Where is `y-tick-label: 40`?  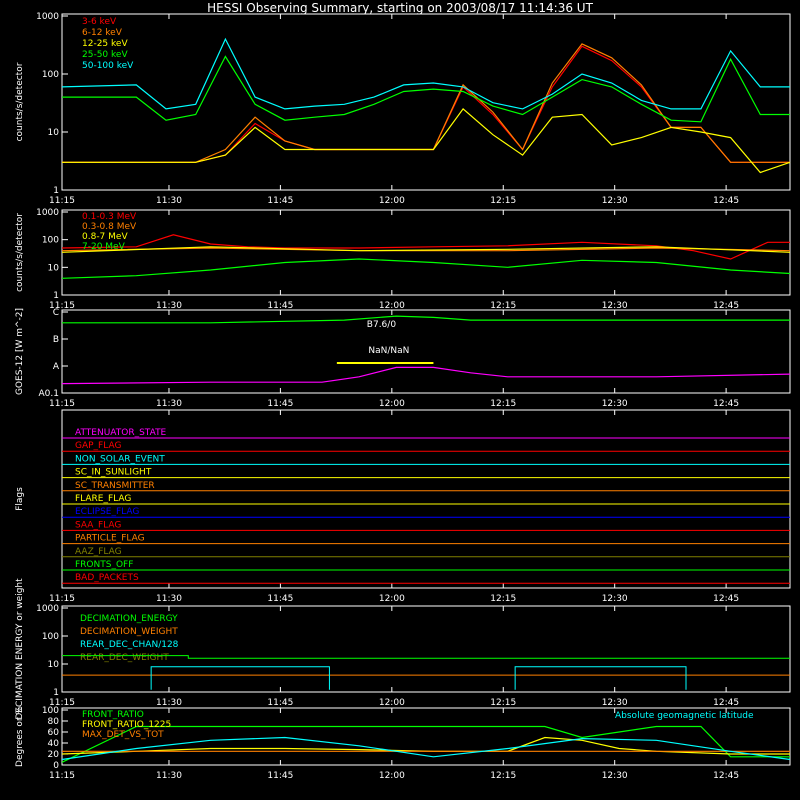
y-tick-label: 40 is located at coordinates (54, 744).